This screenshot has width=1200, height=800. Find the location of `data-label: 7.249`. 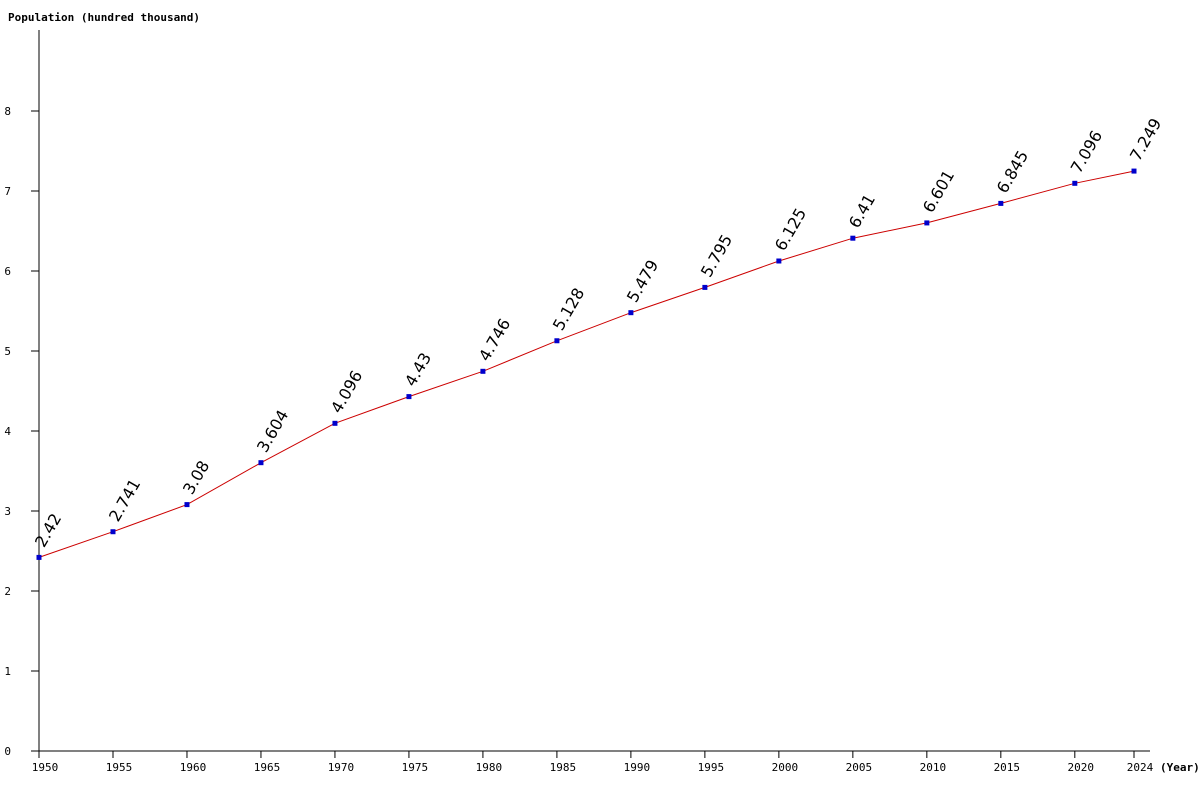

data-label: 7.249 is located at coordinates (1145, 139).